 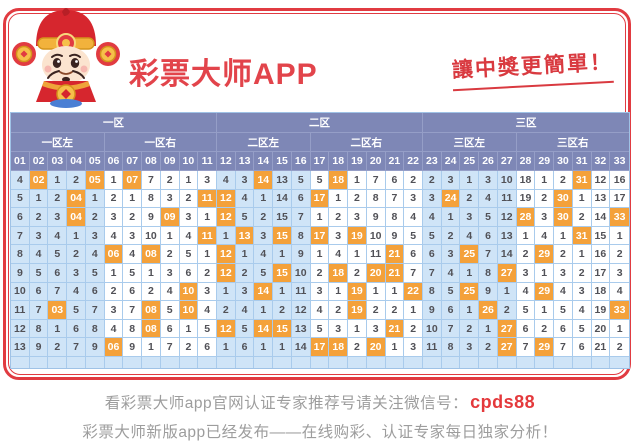 I want to click on column-number-header: 15, so click(x=282, y=161).